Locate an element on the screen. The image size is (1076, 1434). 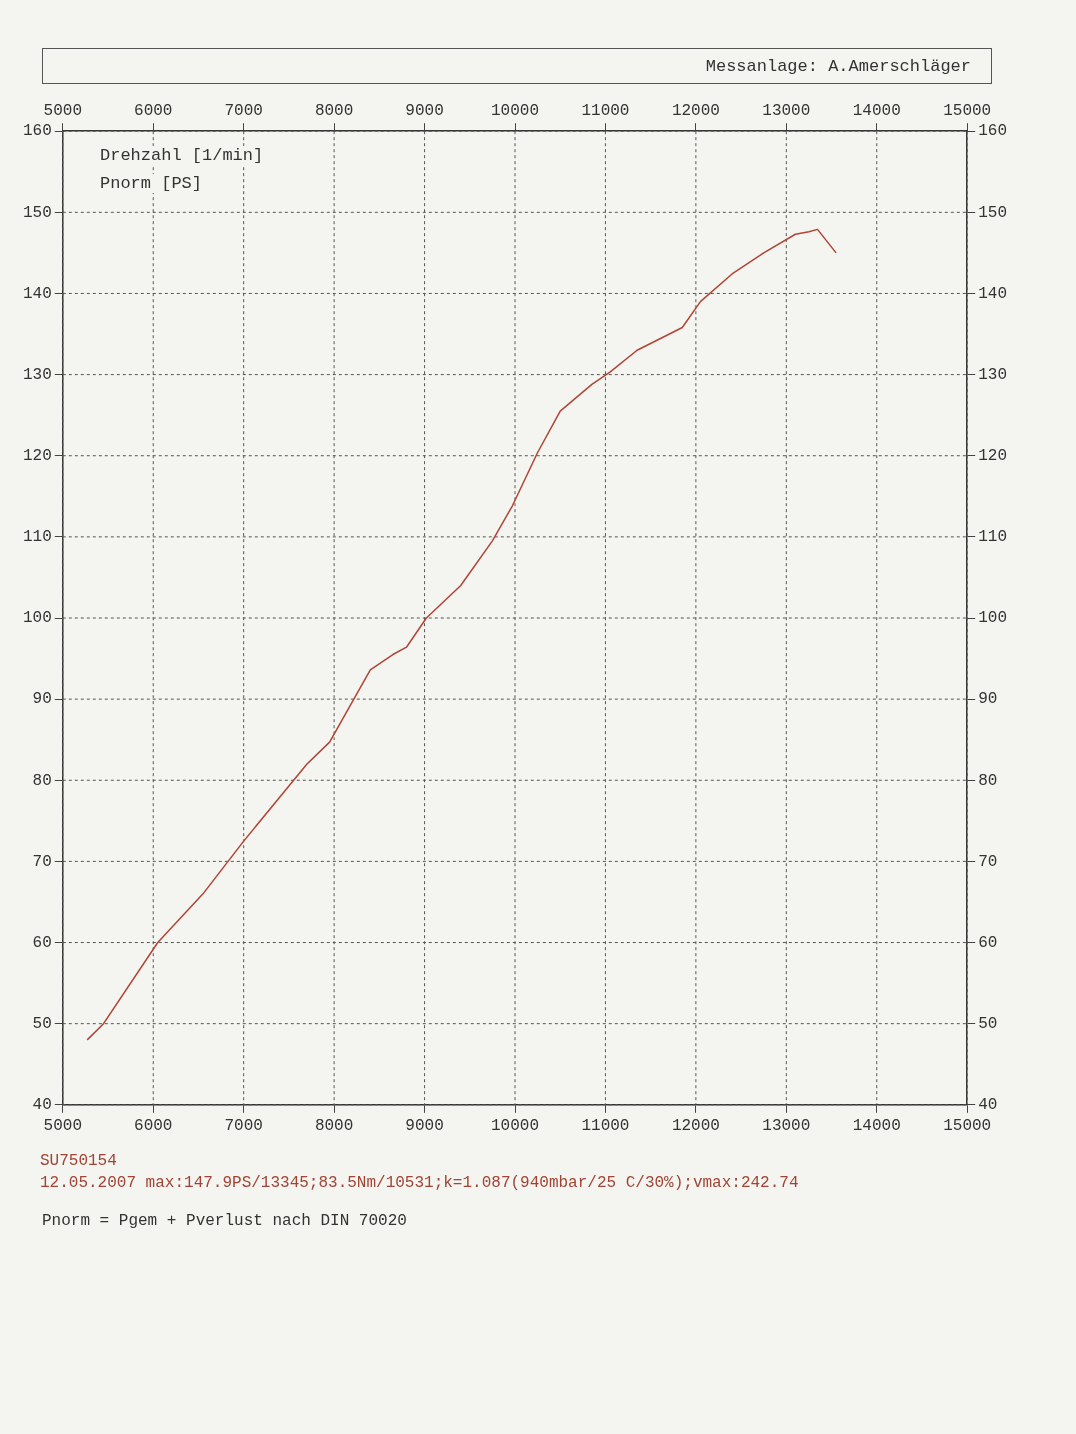
text: SU750154 is located at coordinates (79, 1161).